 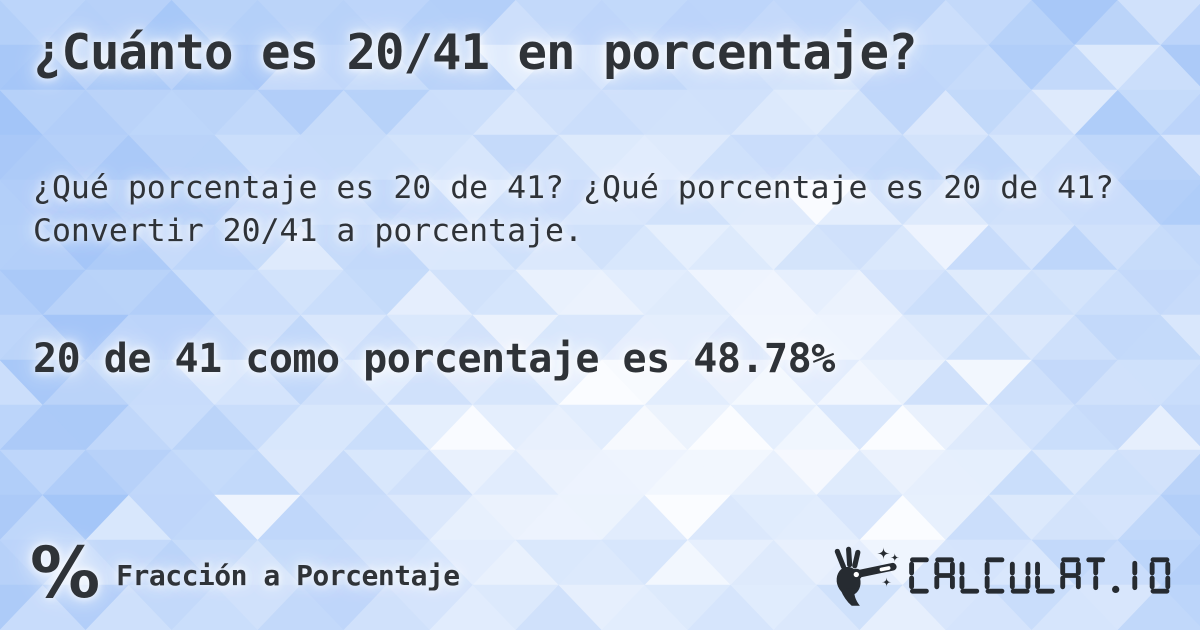 What do you see at coordinates (288, 575) in the screenshot?
I see `category-label: Fracción a Porcentaje` at bounding box center [288, 575].